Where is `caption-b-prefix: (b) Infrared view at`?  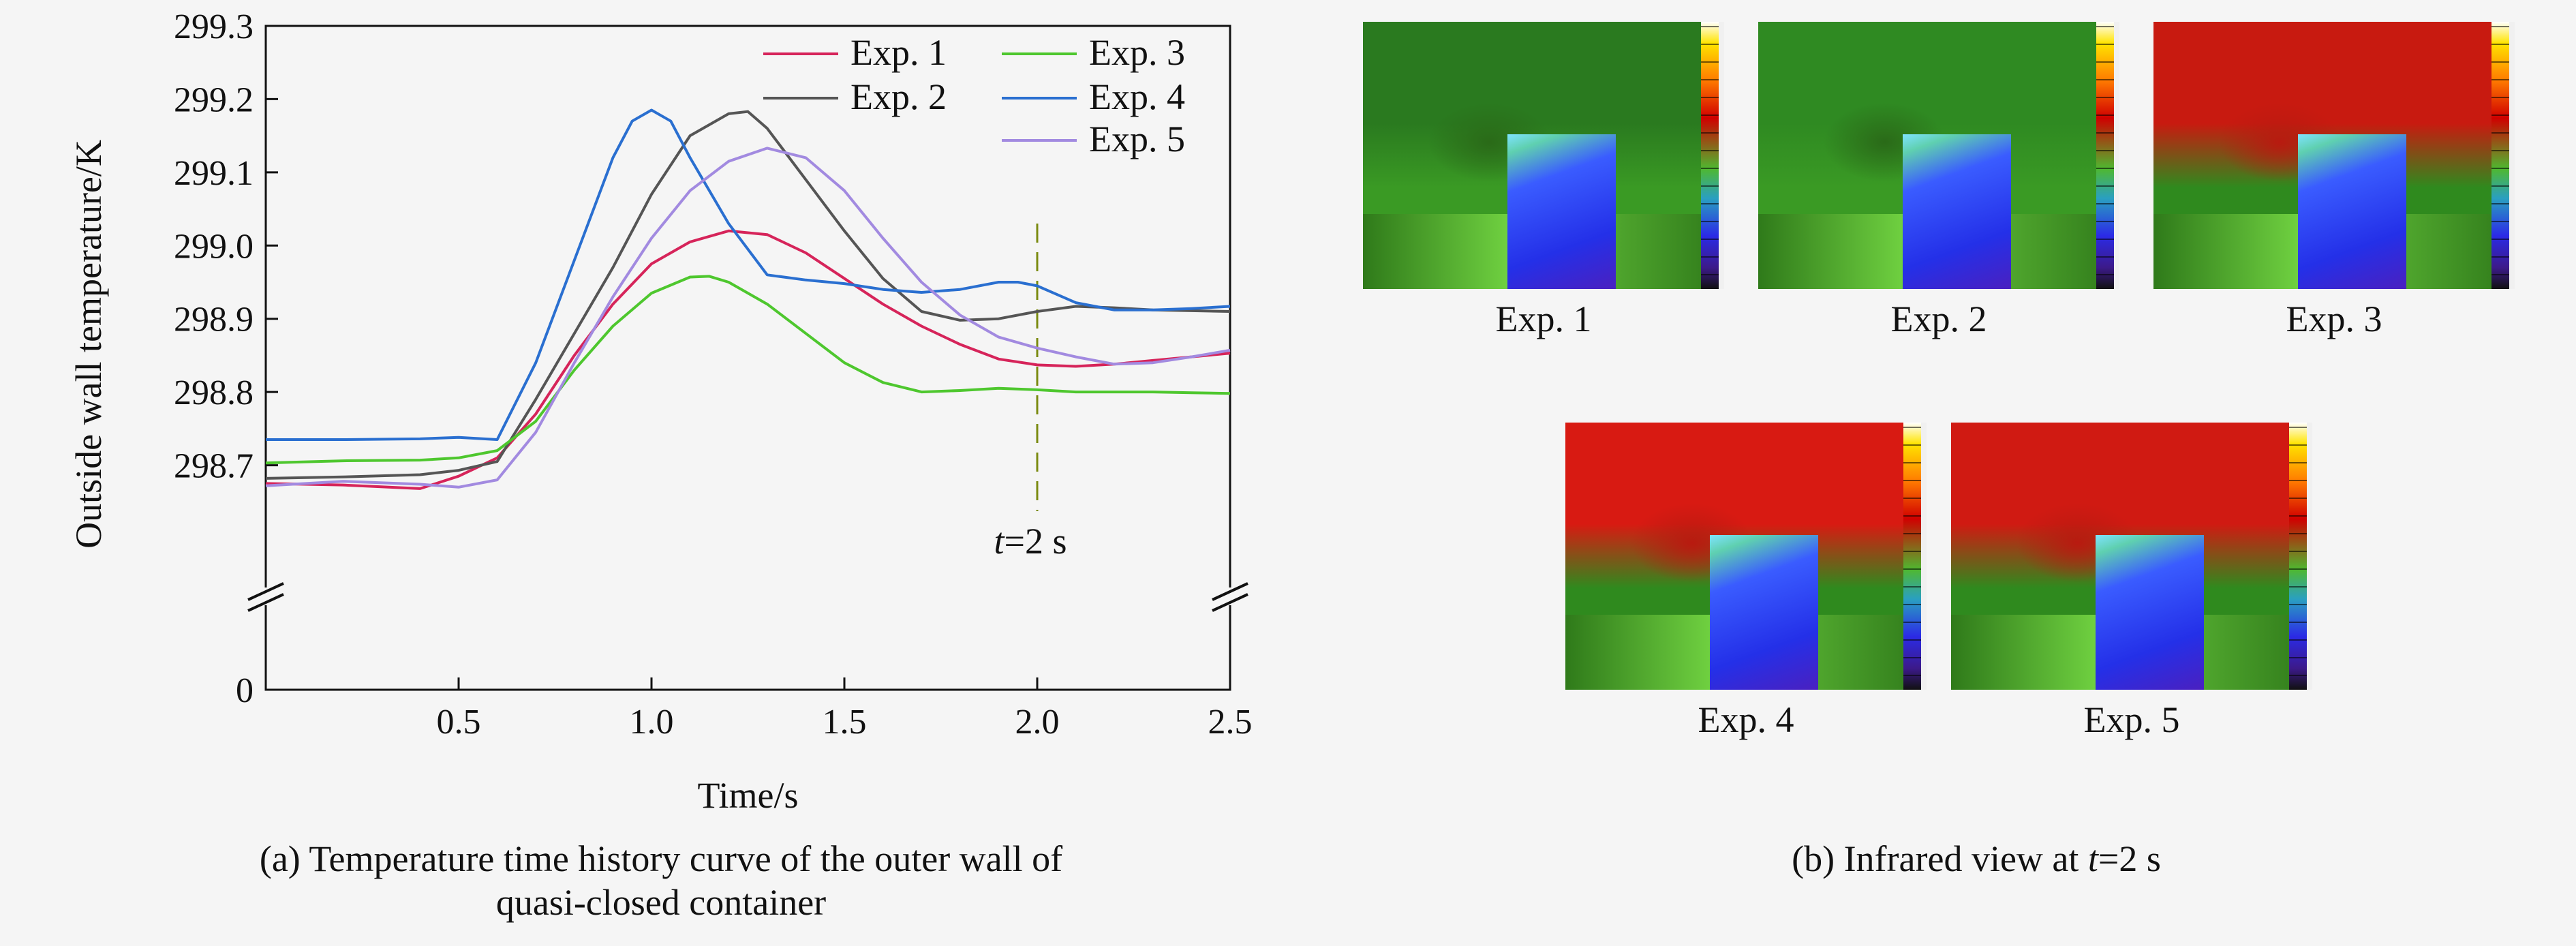 caption-b-prefix: (b) Infrared view at is located at coordinates (1940, 858).